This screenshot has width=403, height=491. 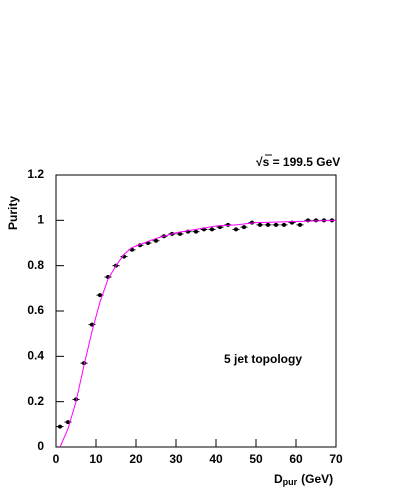 What do you see at coordinates (35, 265) in the screenshot?
I see `y-tick-label: 0.8` at bounding box center [35, 265].